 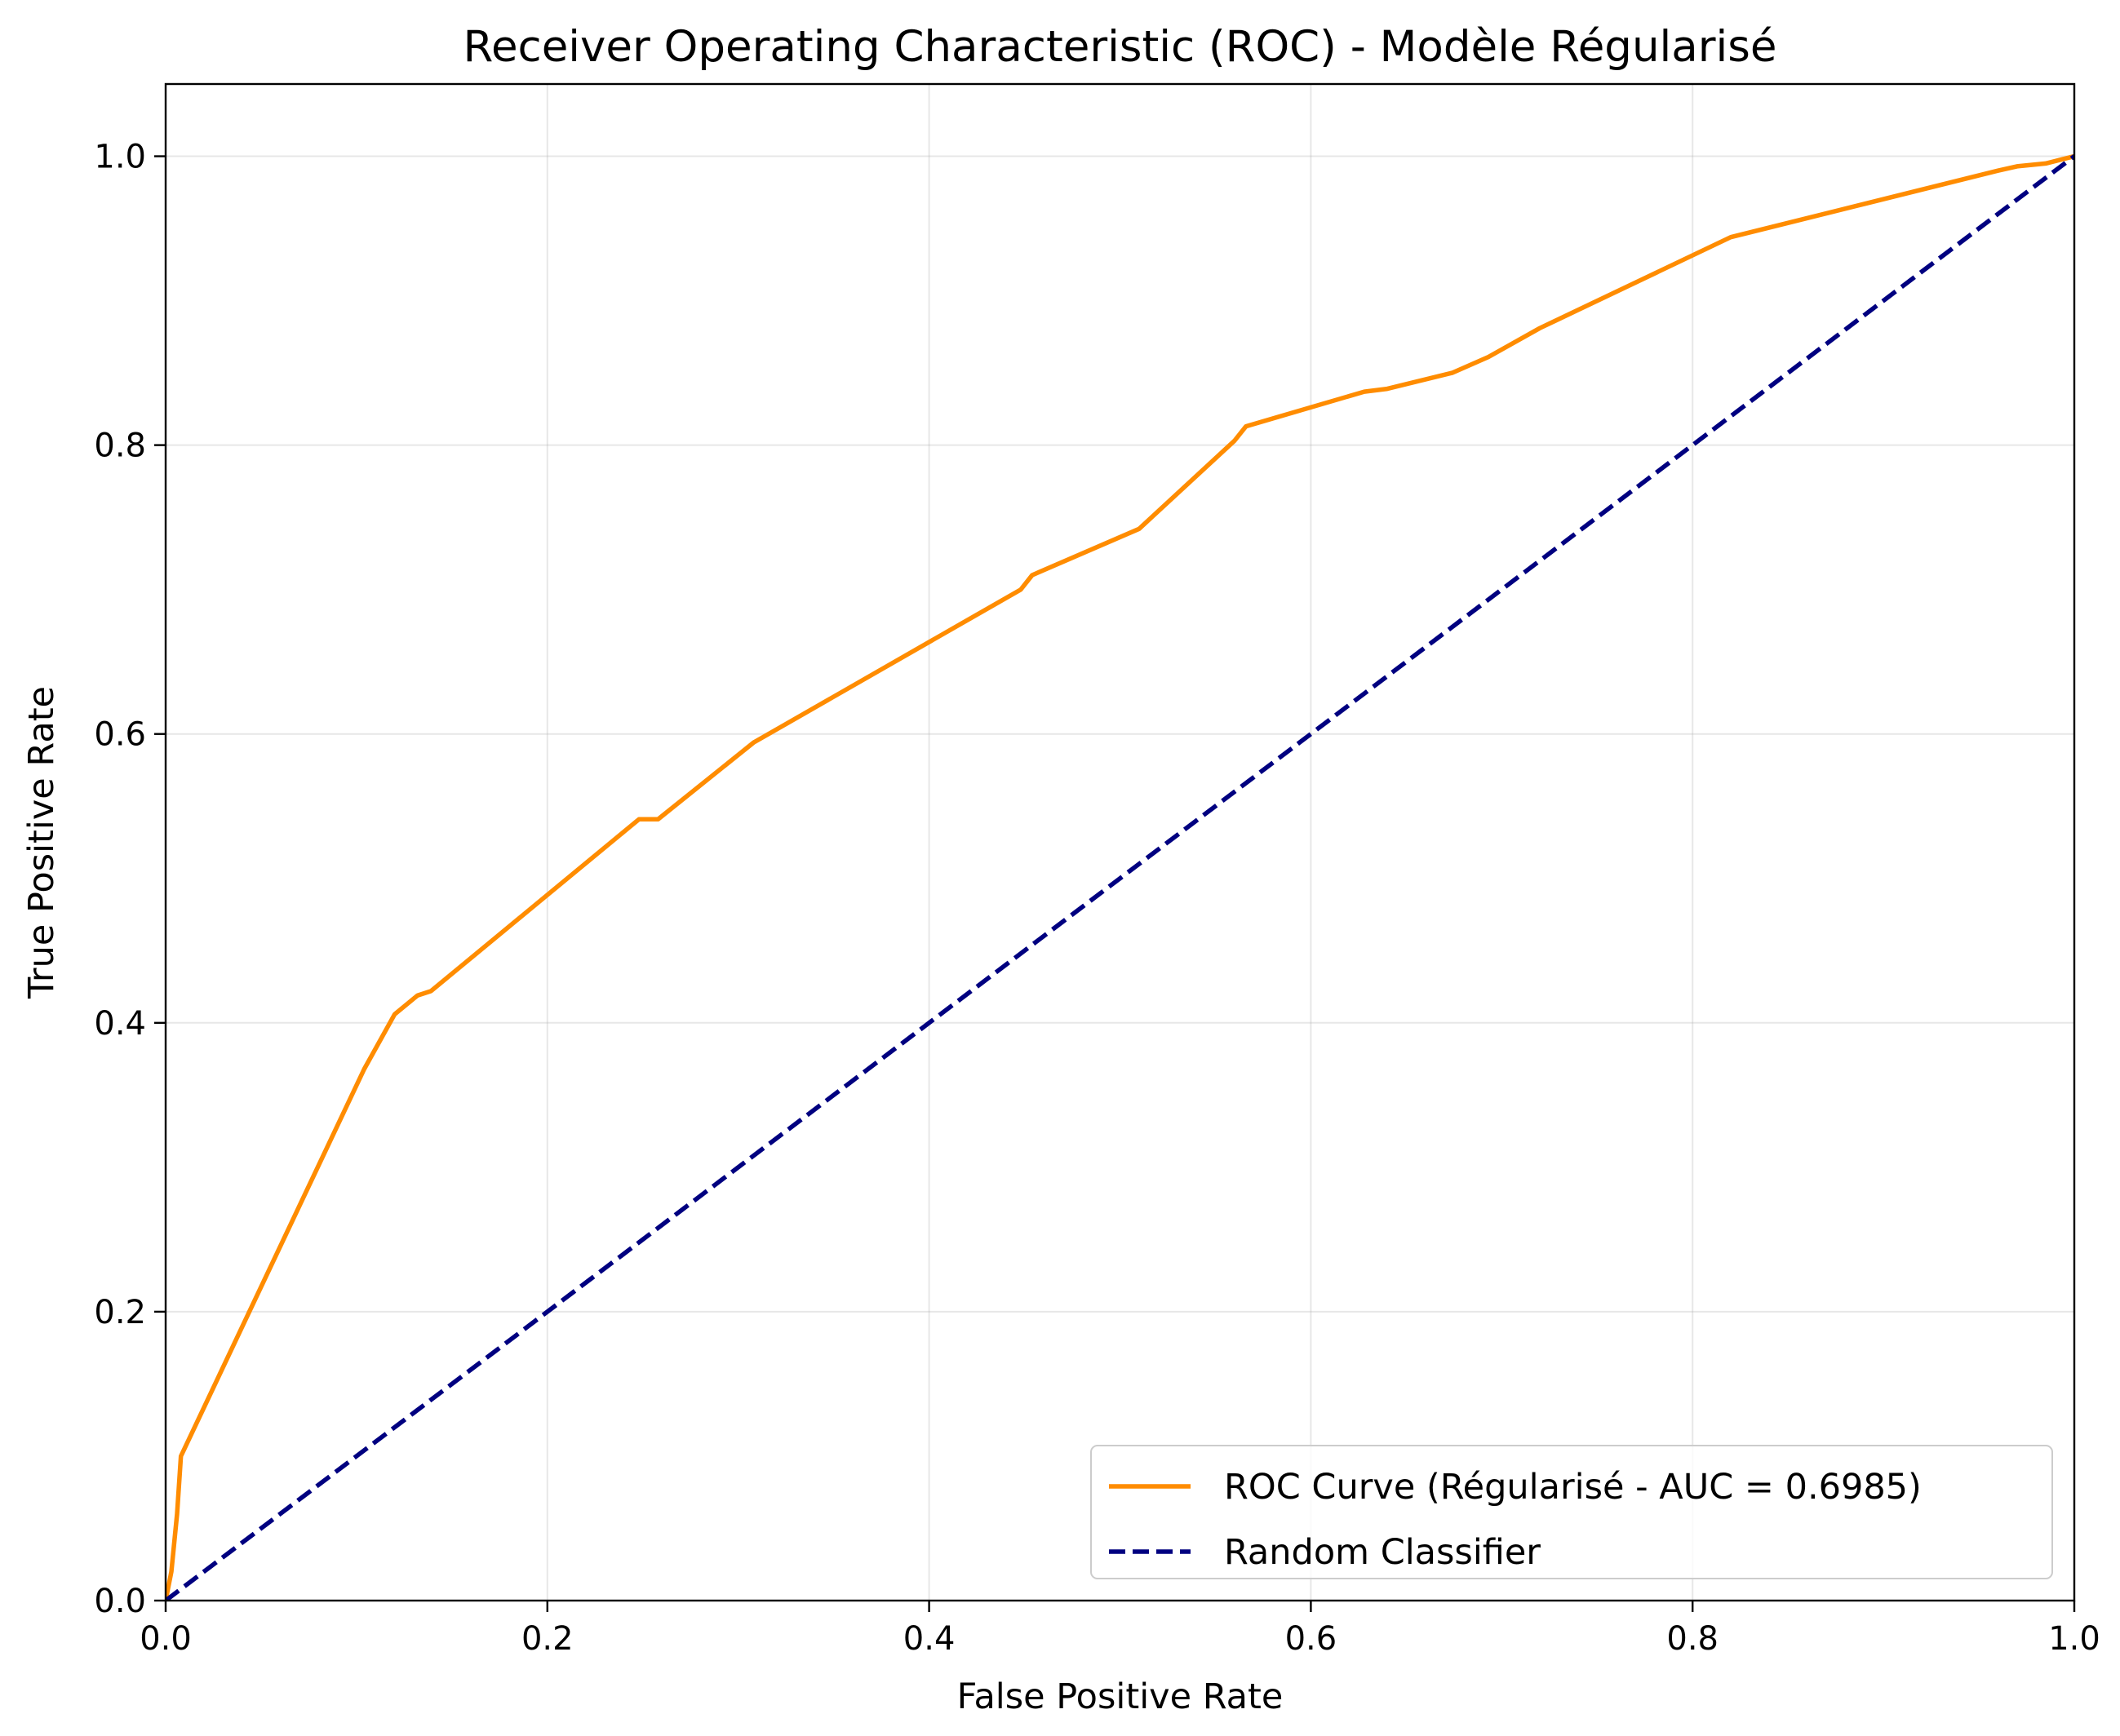 I want to click on x-tick-label: 0.8, so click(x=1692, y=1639).